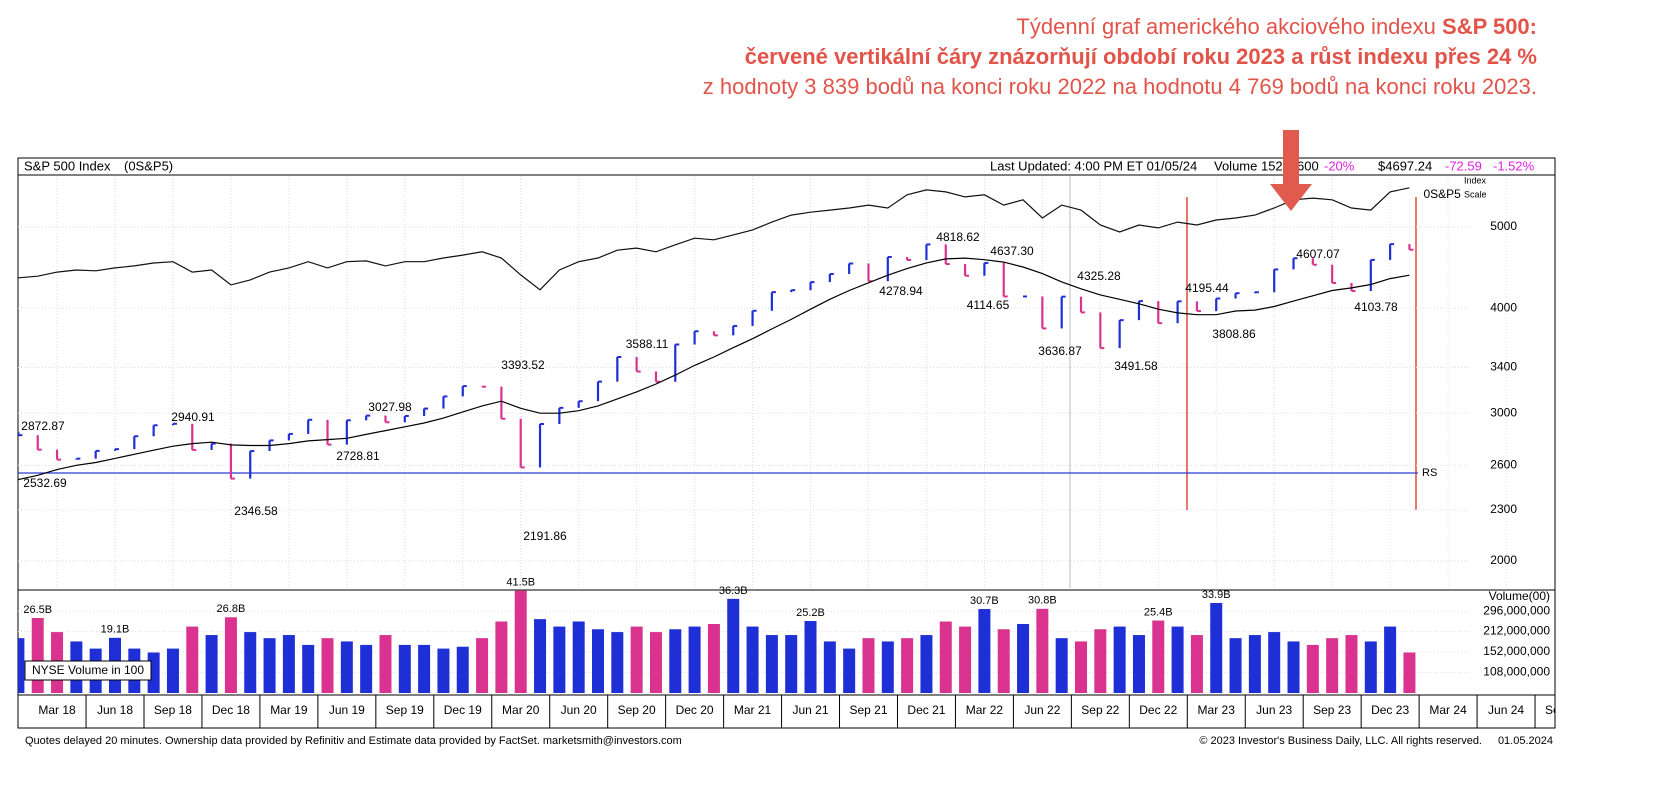 This screenshot has height=812, width=1660. Describe the element at coordinates (1514, 165) in the screenshot. I see `header-price-change-pct: -1.52%` at that location.